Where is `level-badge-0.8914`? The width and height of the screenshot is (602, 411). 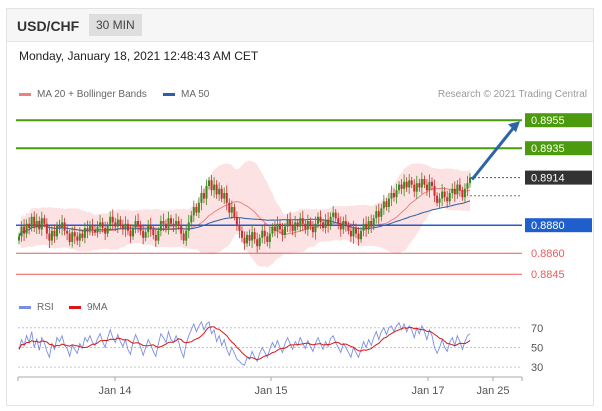 level-badge-0.8914 is located at coordinates (558, 177).